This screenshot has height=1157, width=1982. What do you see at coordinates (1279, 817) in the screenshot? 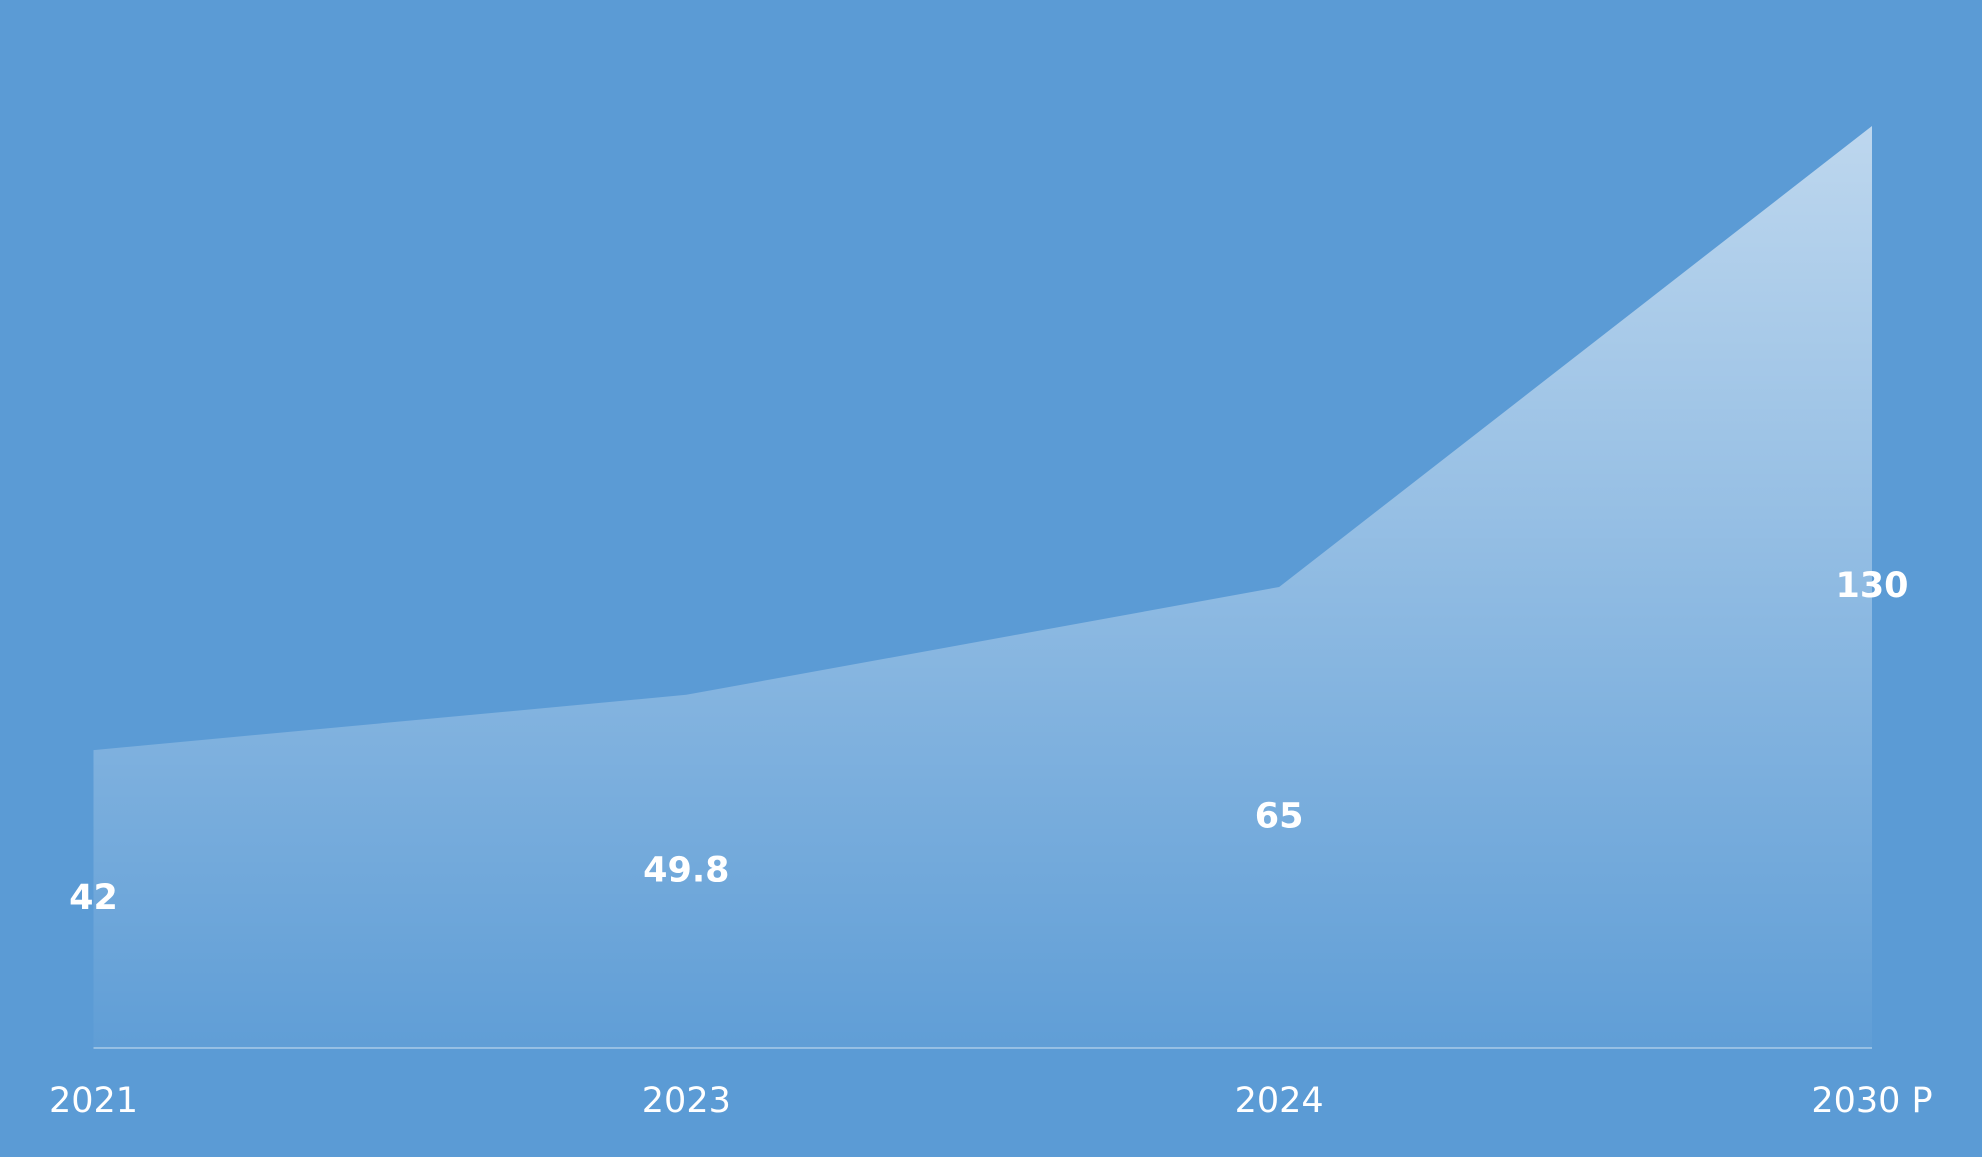
I see `value-label: 65` at bounding box center [1279, 817].